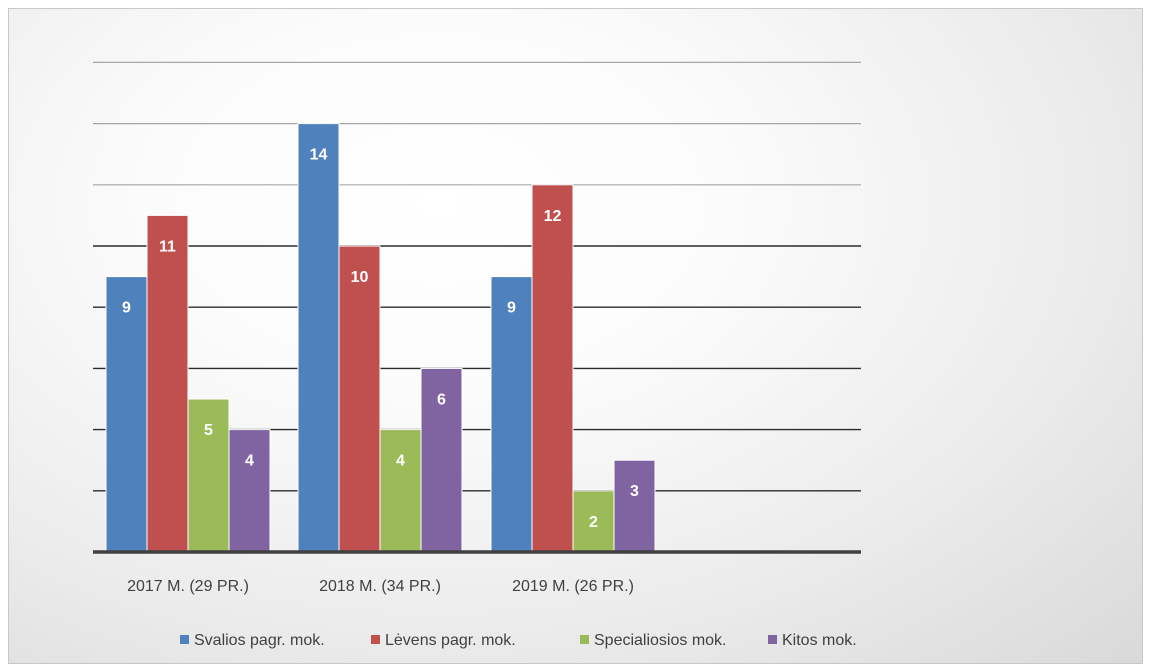  Describe the element at coordinates (380, 586) in the screenshot. I see `x-tick-label: 2018 M. (34 PR.)` at that location.